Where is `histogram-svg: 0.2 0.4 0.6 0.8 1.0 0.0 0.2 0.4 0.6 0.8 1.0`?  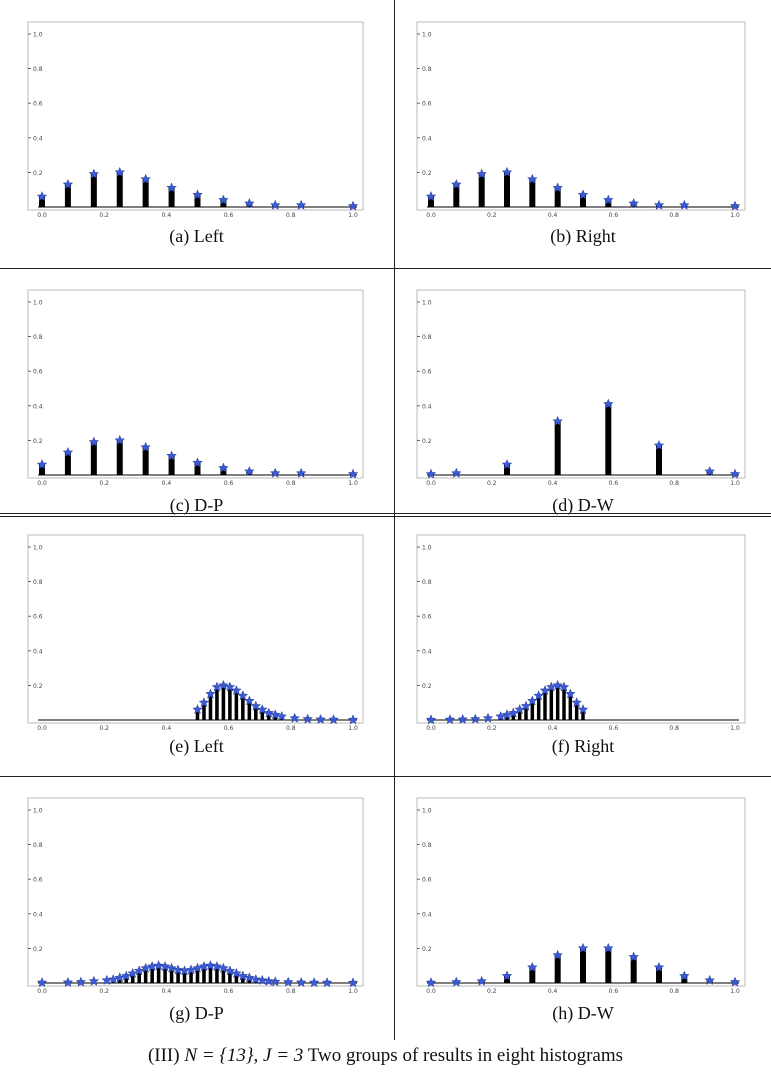
histogram-svg: 0.2 0.4 0.6 0.8 1.0 0.0 0.2 0.4 0.6 0.8 1.0 is located at coordinates (581, 387).